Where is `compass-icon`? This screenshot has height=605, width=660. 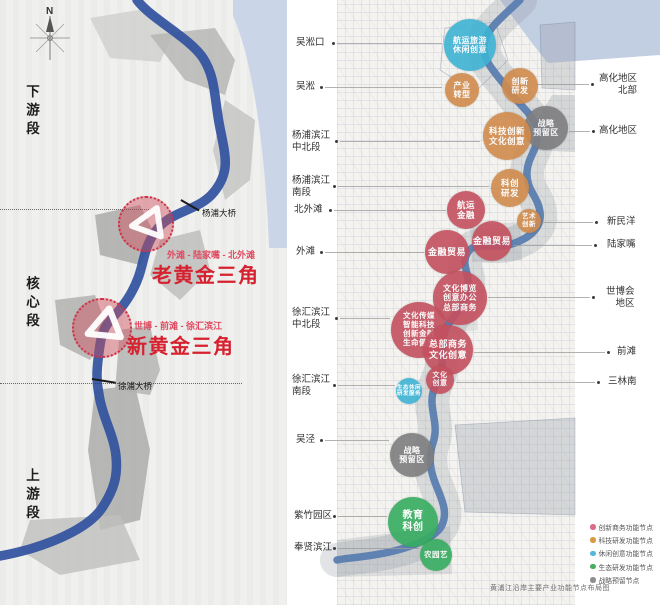
compass-icon is located at coordinates (50, 38).